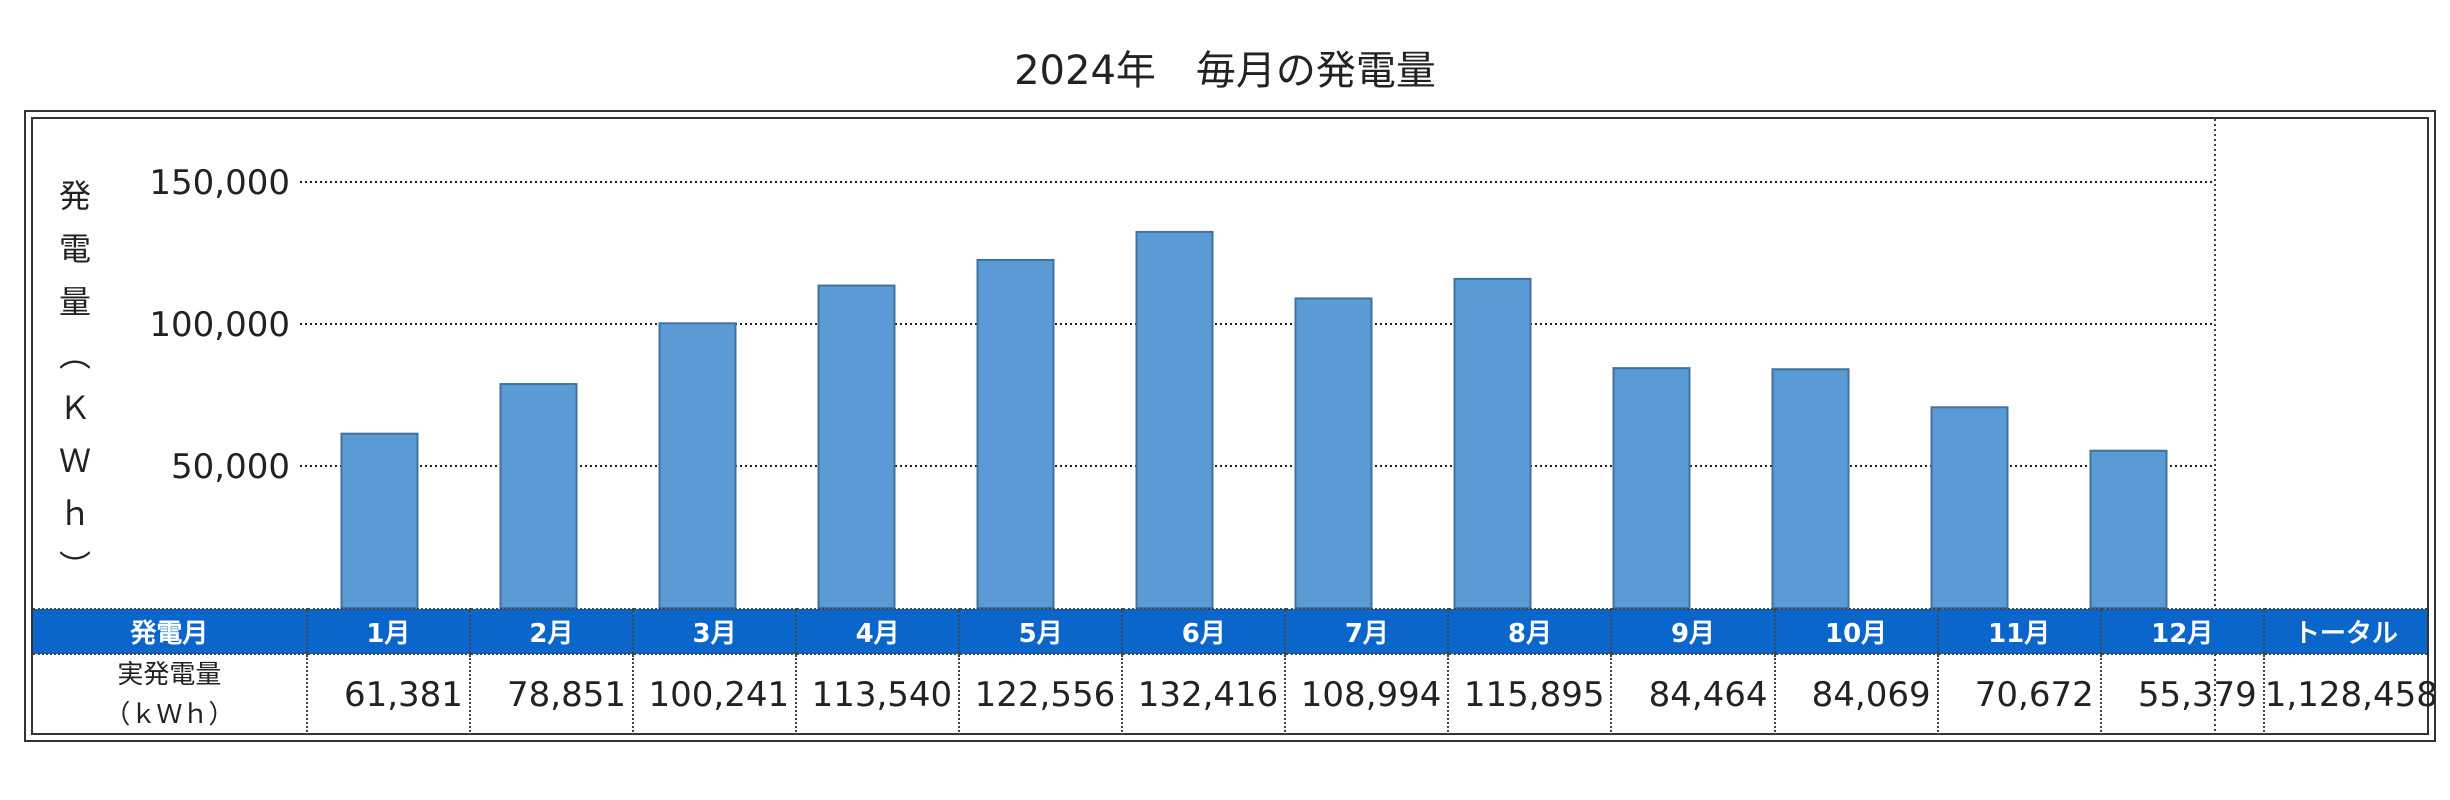 The height and width of the screenshot is (800, 2450). What do you see at coordinates (856, 446) in the screenshot?
I see `bar-4月` at bounding box center [856, 446].